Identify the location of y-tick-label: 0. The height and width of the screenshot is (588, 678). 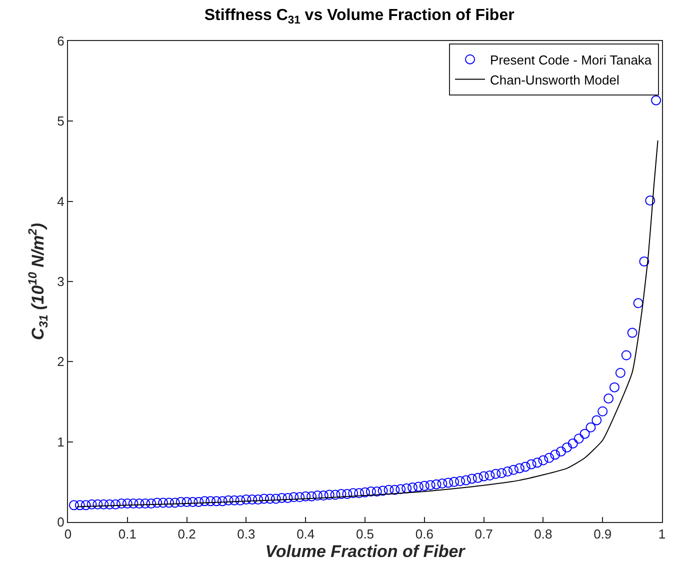
(60, 522).